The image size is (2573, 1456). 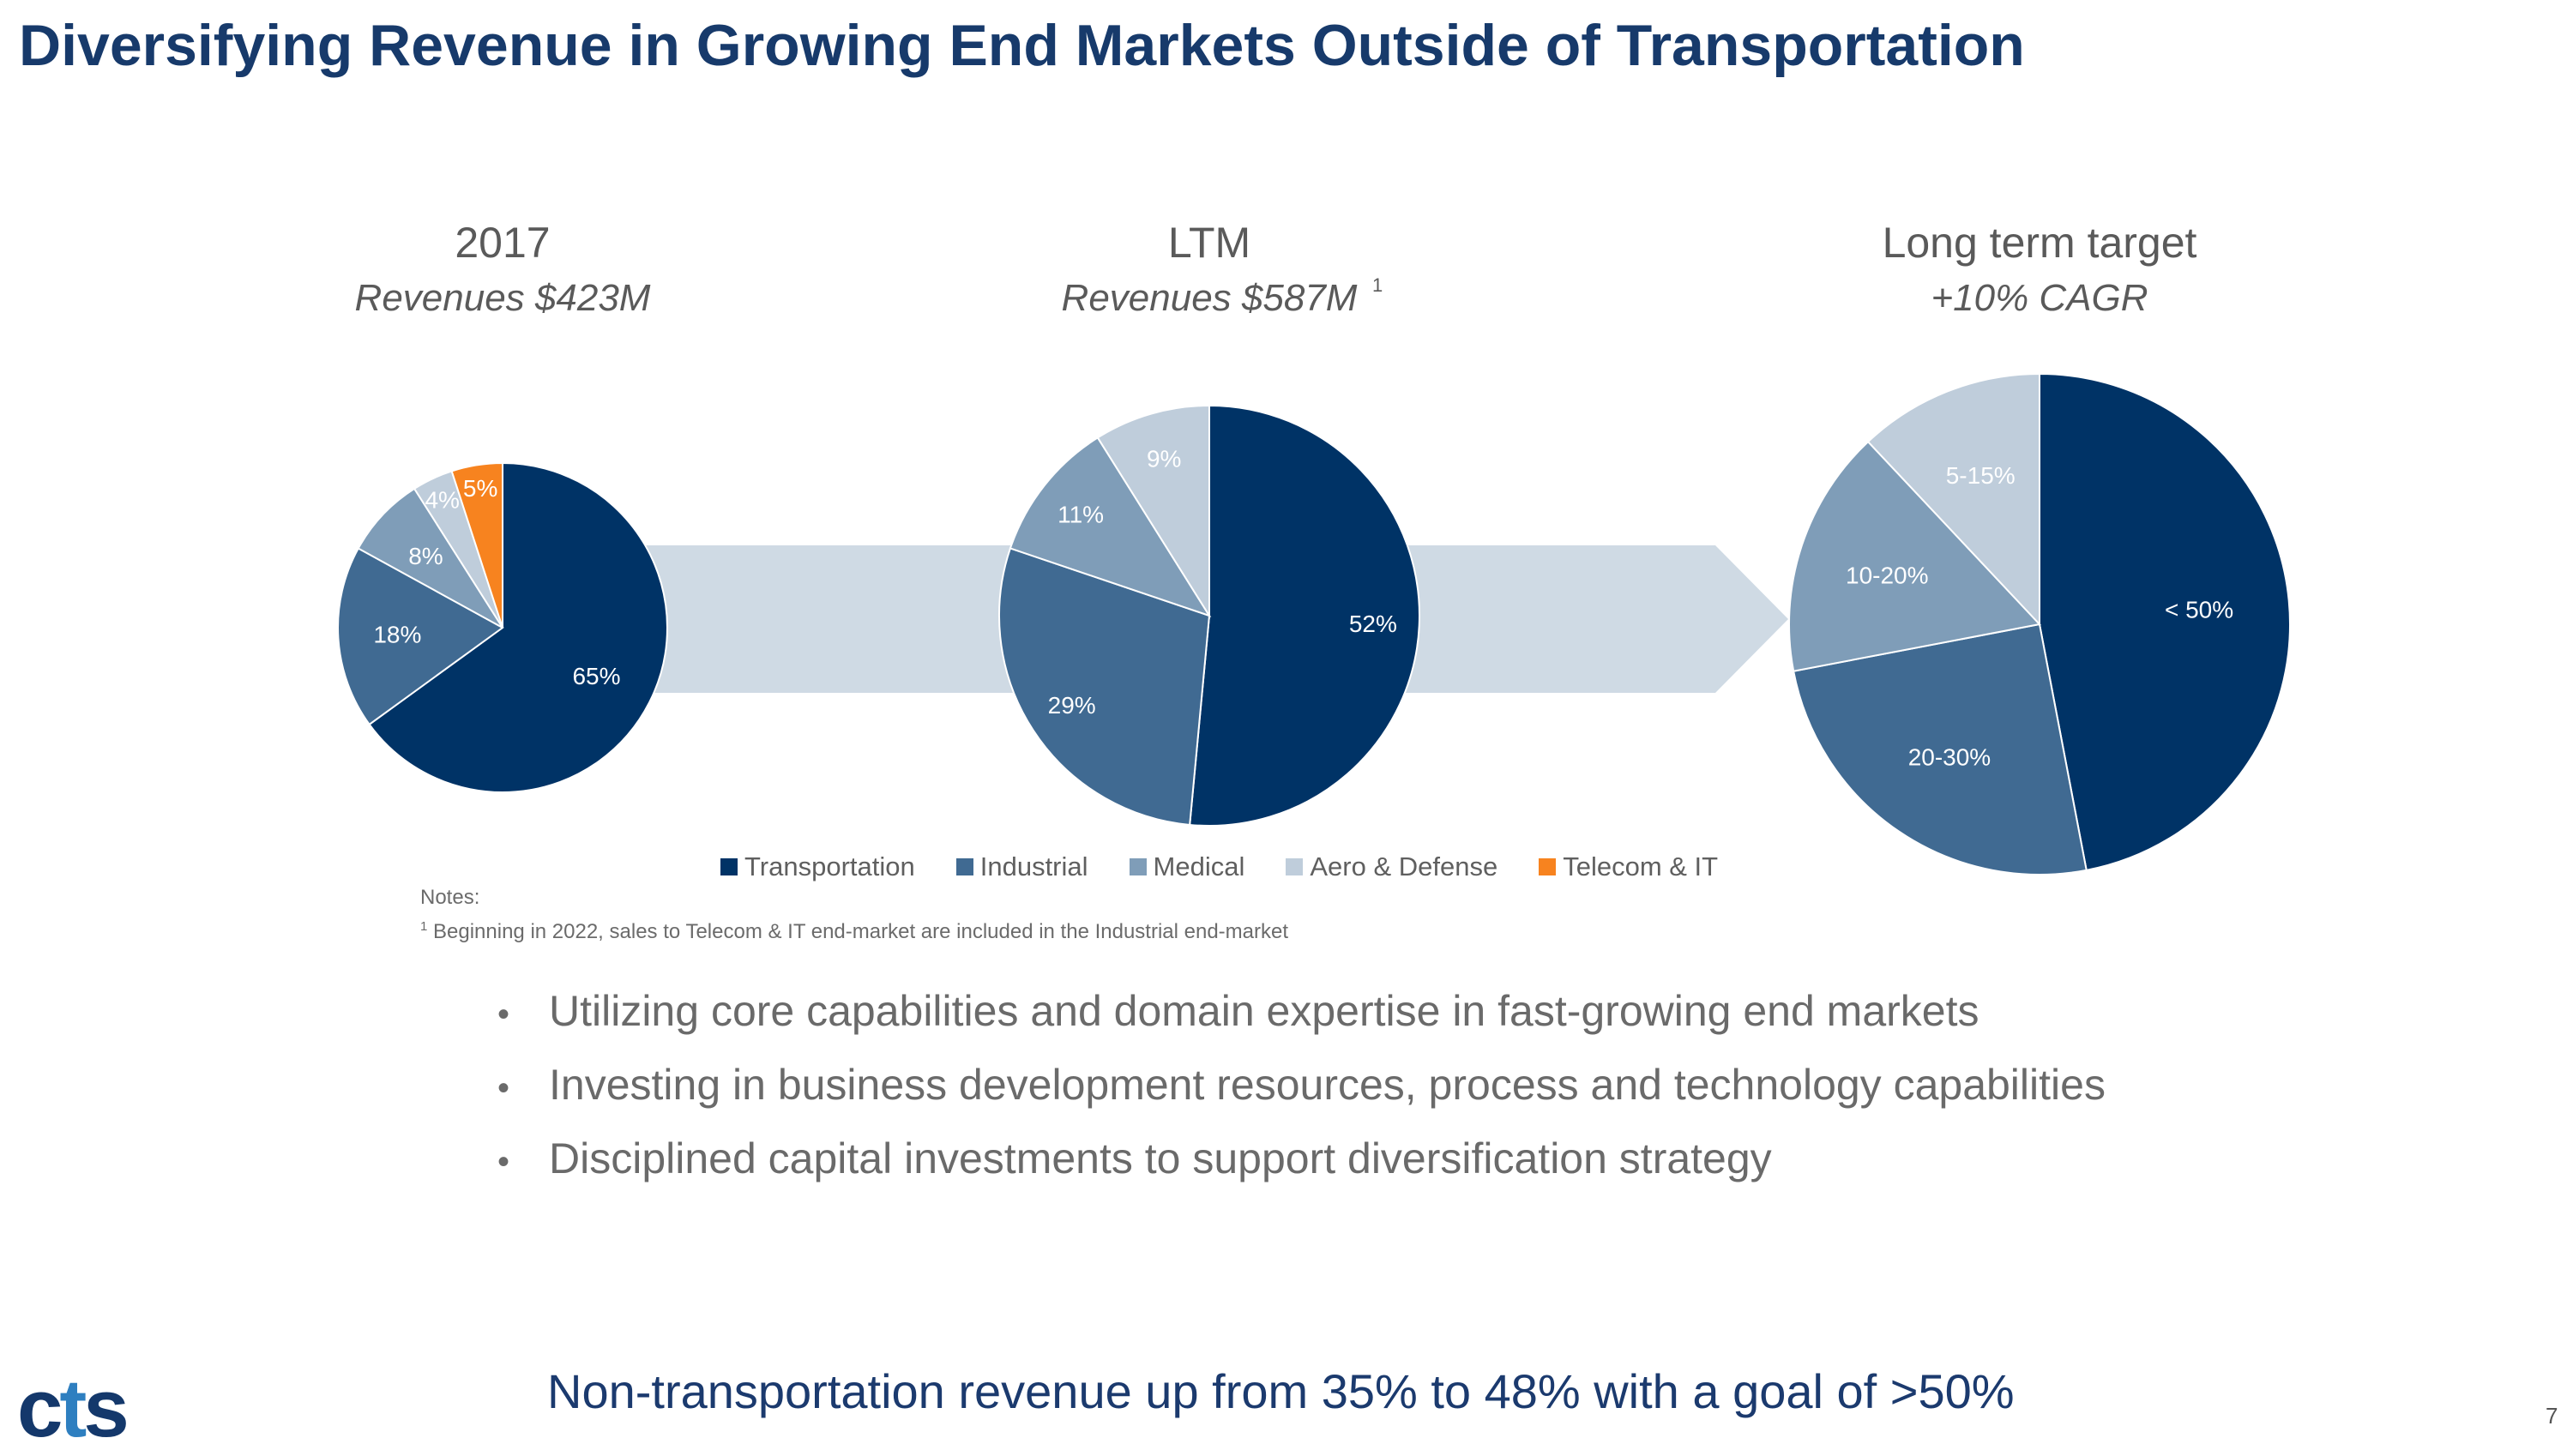 What do you see at coordinates (2040, 243) in the screenshot?
I see `chart-title: Long term target` at bounding box center [2040, 243].